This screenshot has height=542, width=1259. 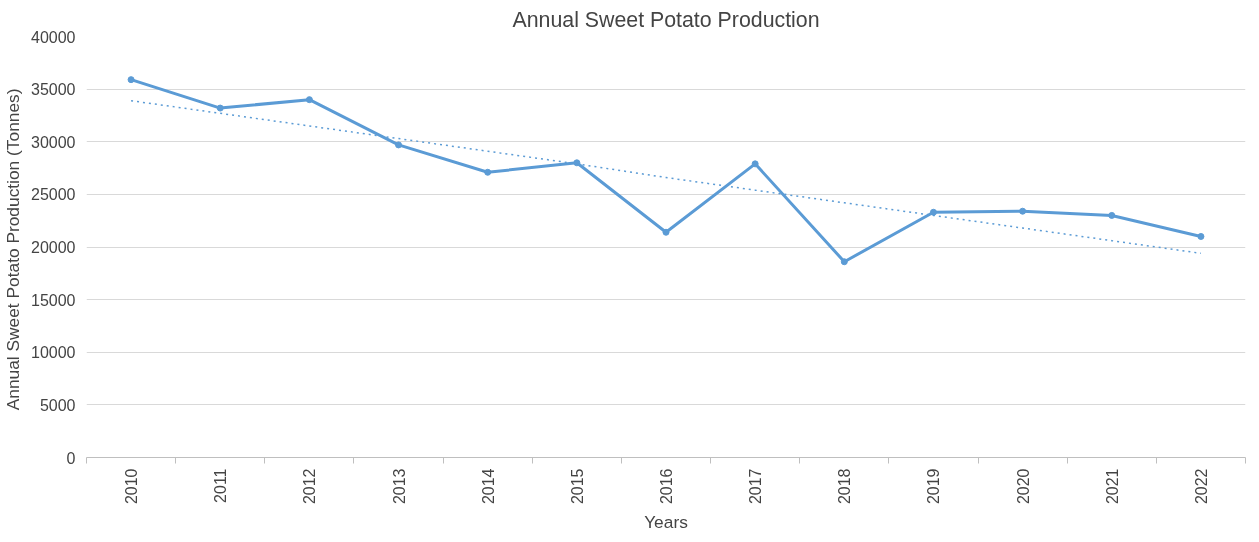 I want to click on x-tick-label: 2016, so click(x=666, y=486).